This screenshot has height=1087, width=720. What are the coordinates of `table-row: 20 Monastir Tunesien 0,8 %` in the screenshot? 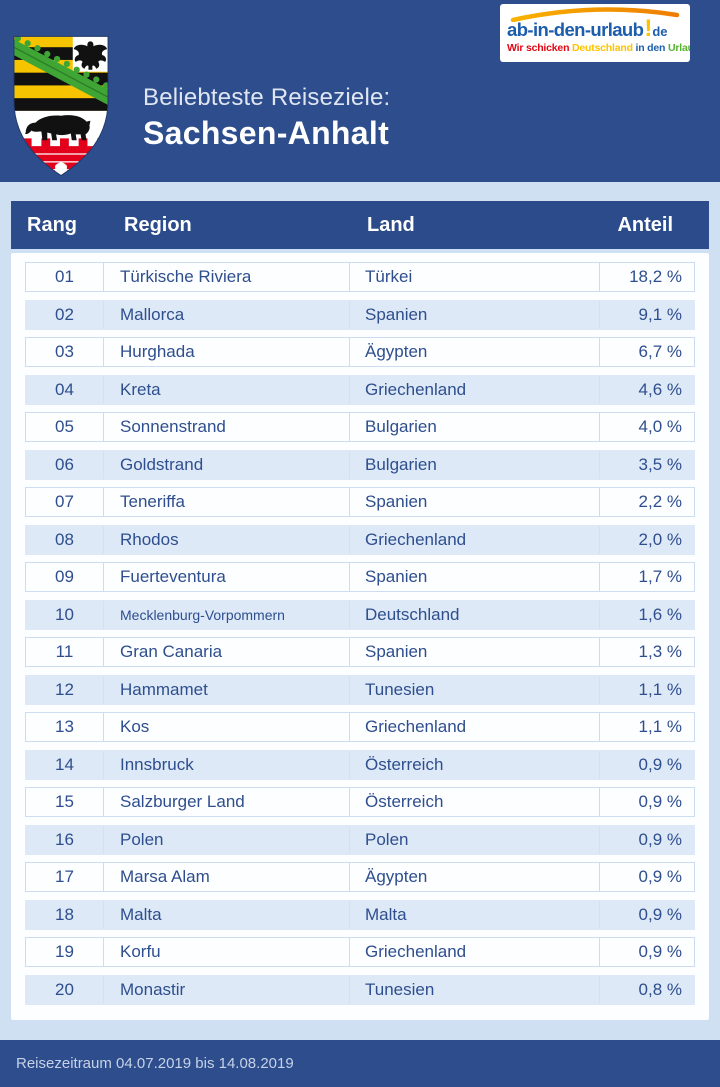 It's located at (360, 989).